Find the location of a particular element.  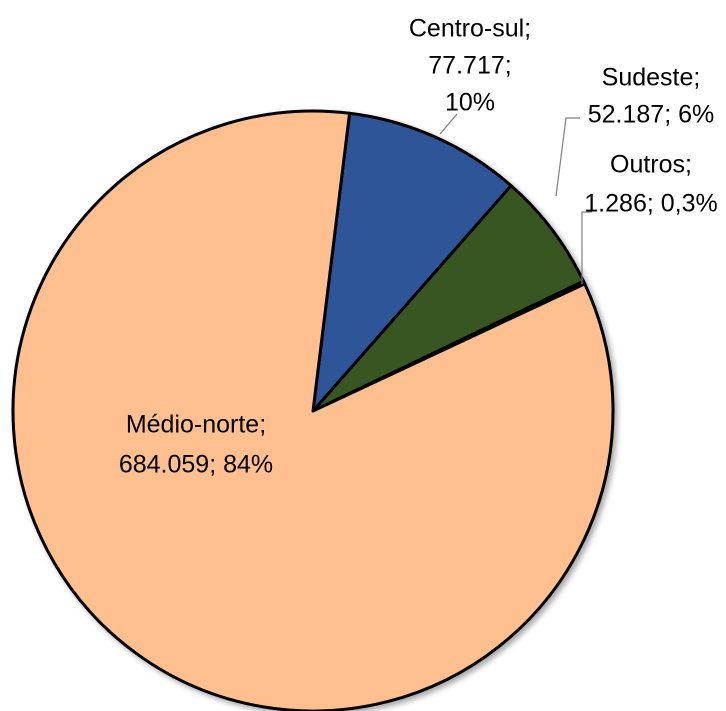

data-label: Médio-norte; is located at coordinates (196, 425).